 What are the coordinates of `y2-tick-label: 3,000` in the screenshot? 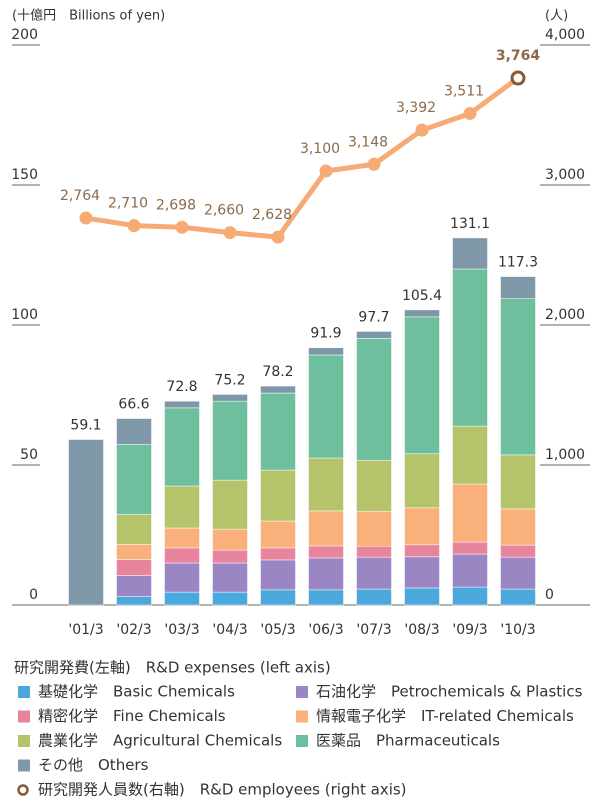 It's located at (565, 175).